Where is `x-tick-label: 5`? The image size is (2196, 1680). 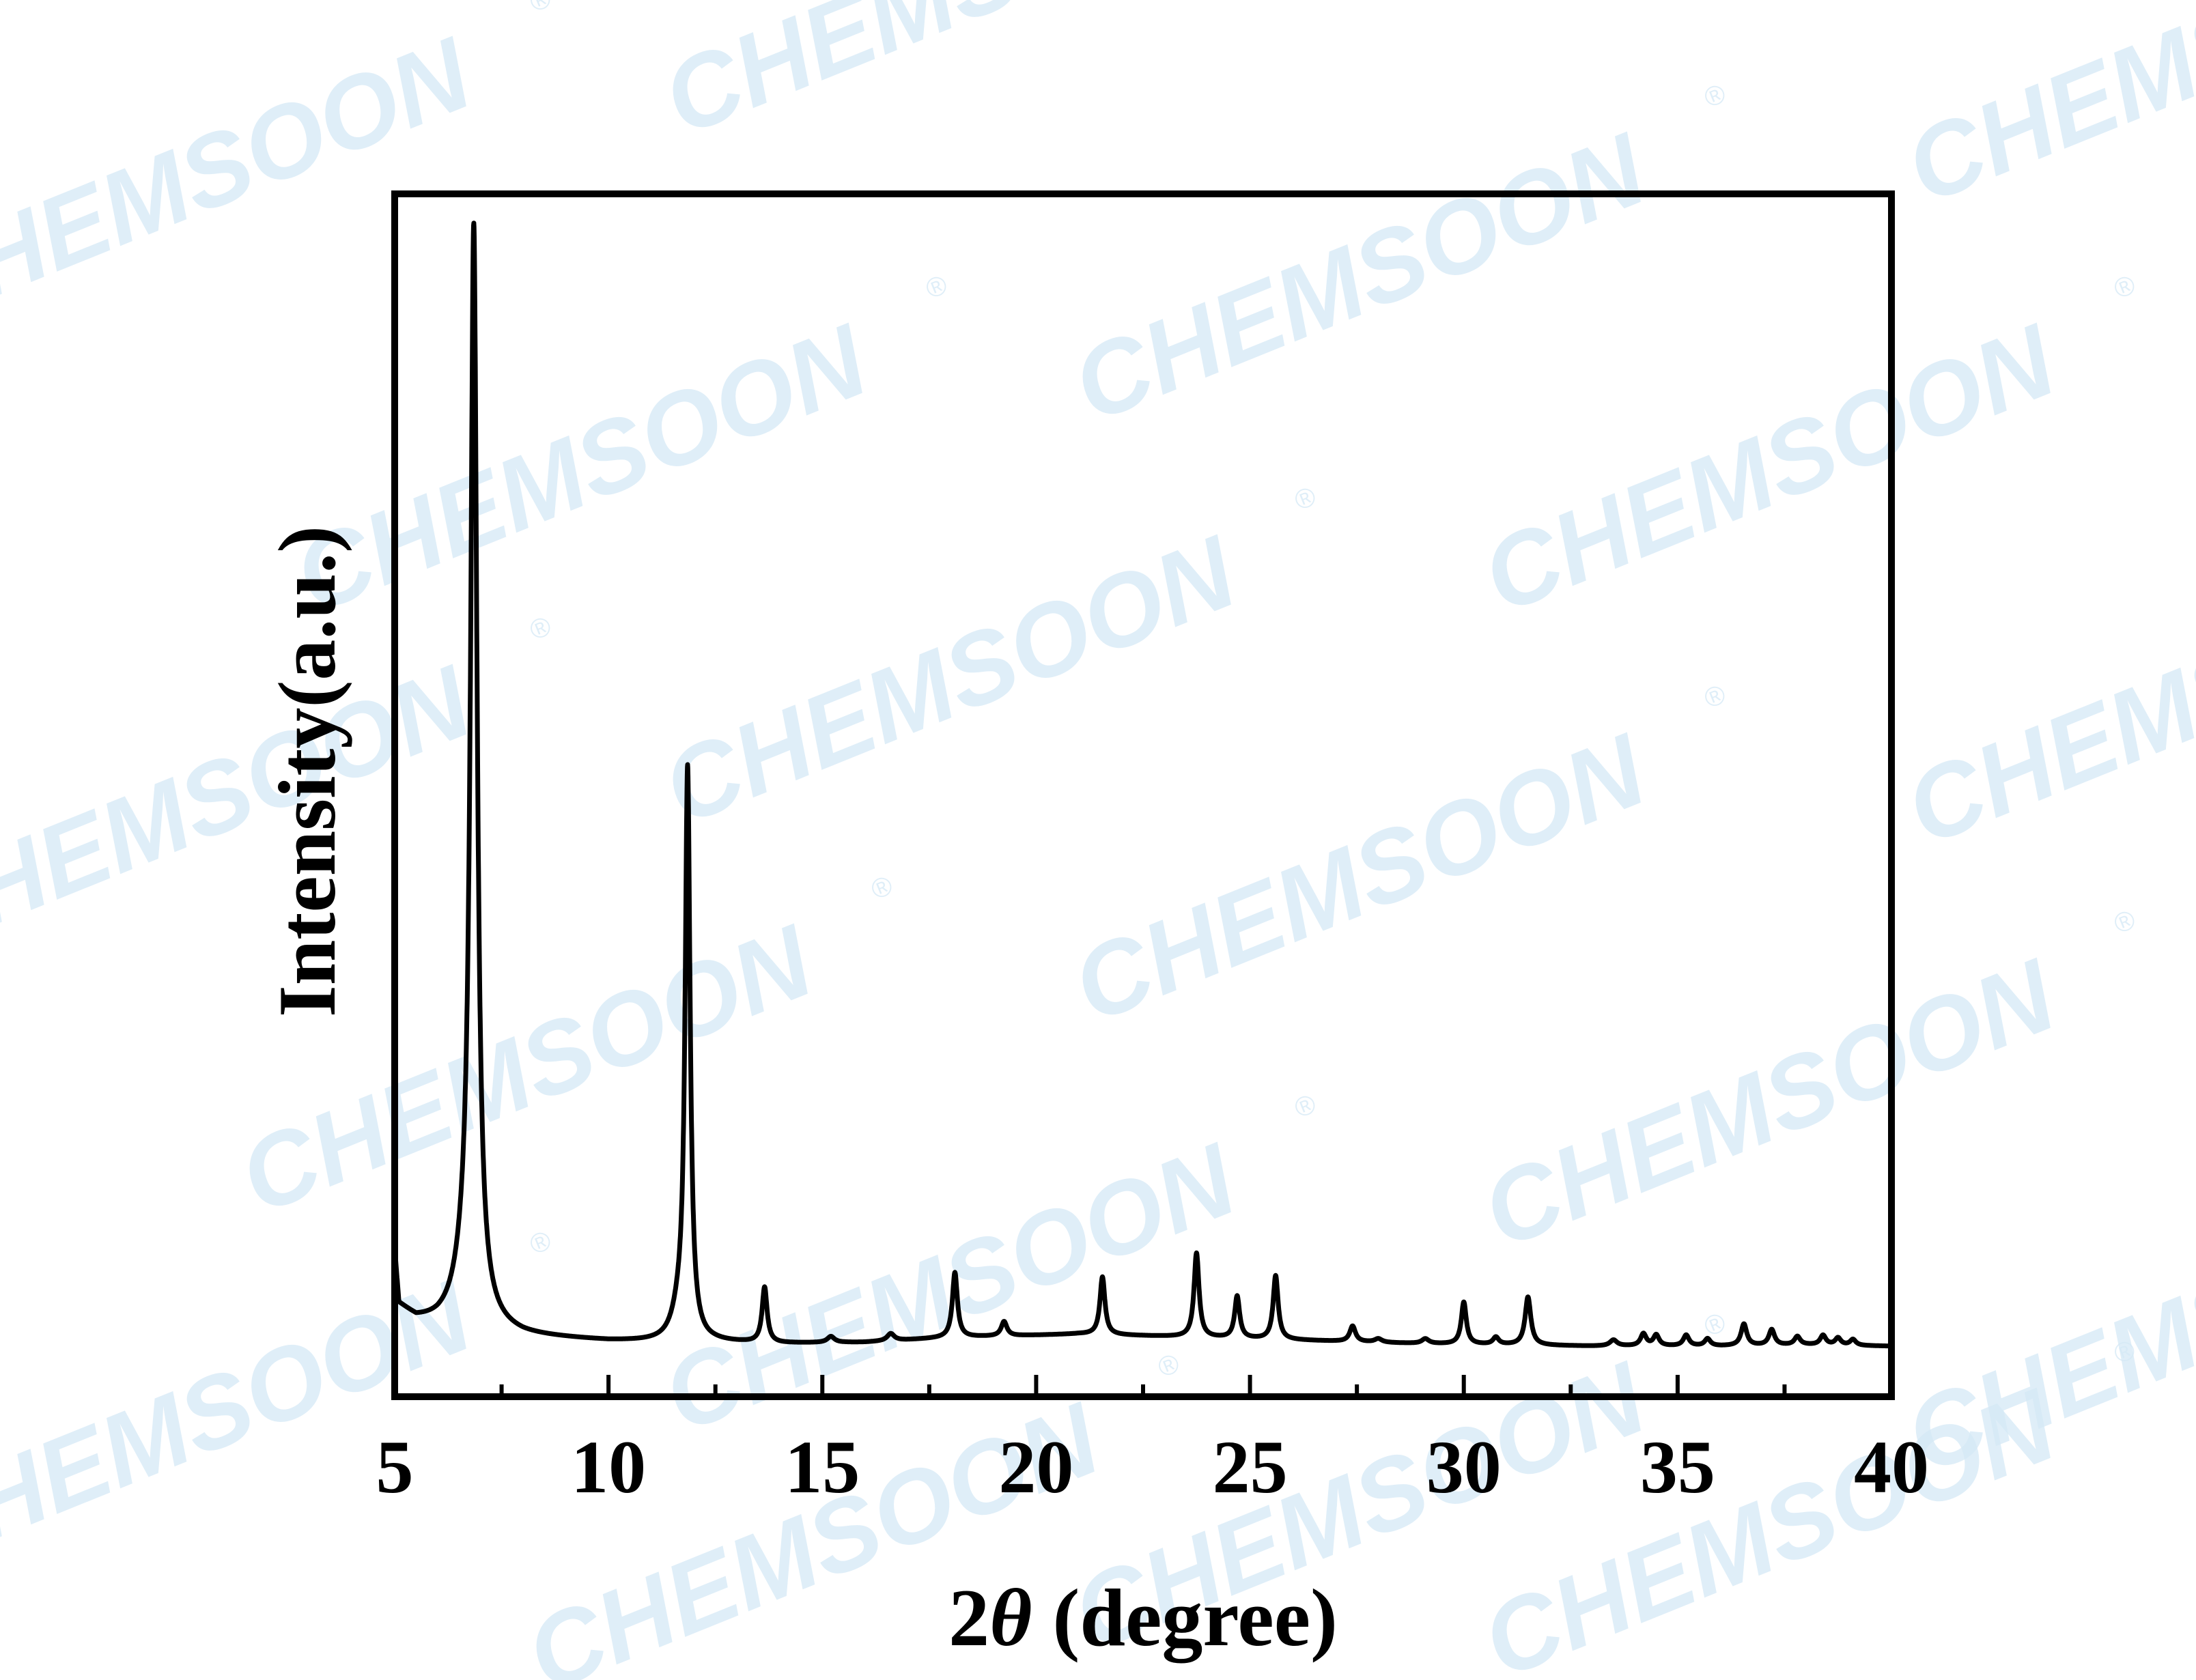
x-tick-label: 5 is located at coordinates (395, 1467).